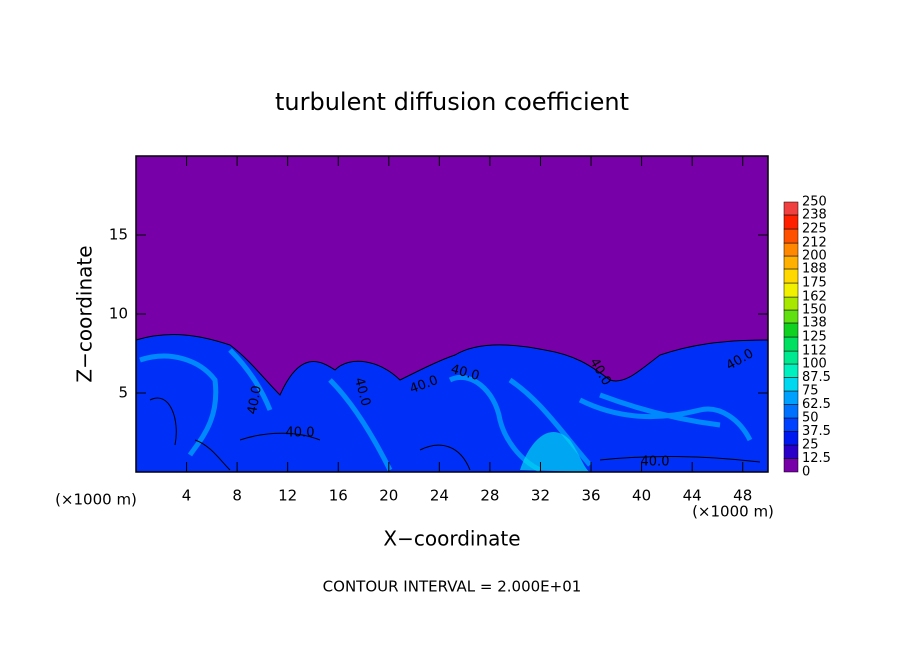 Image resolution: width=904 pixels, height=658 pixels. What do you see at coordinates (814, 310) in the screenshot?
I see `colorbar-label: 150` at bounding box center [814, 310].